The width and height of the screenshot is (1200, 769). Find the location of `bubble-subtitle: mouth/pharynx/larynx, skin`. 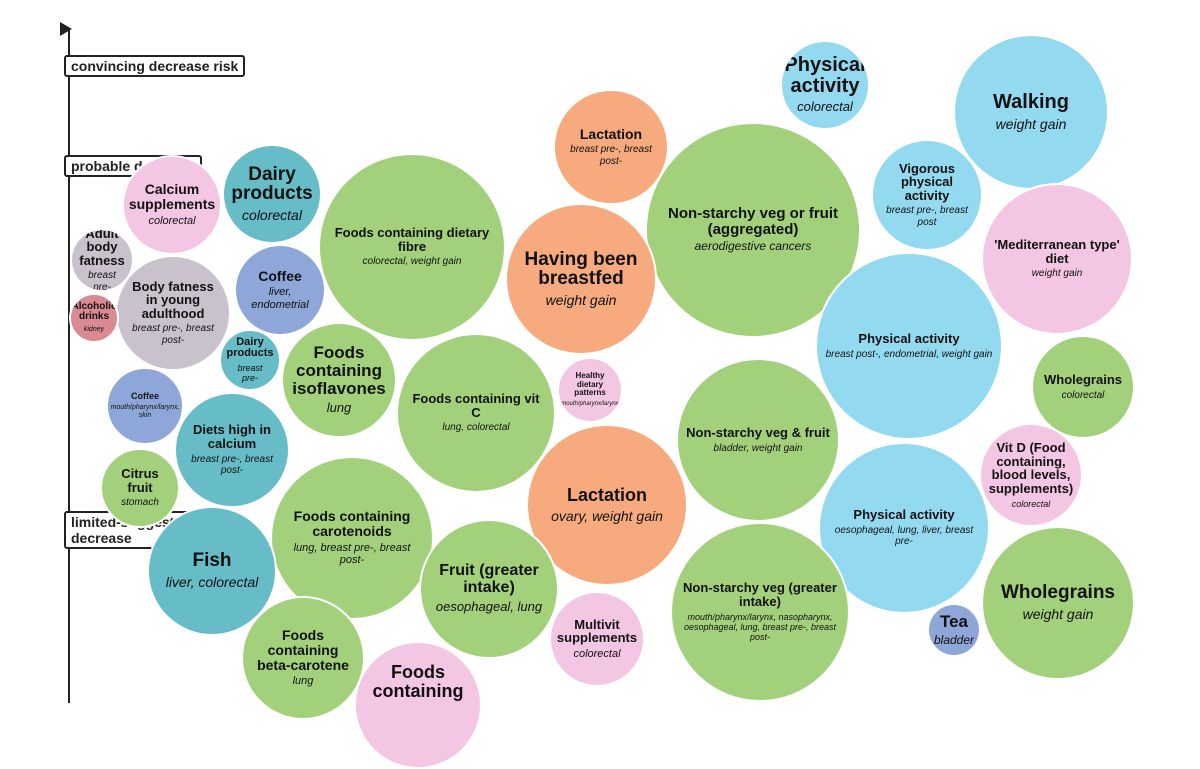

bubble-subtitle: mouth/pharynx/larynx, skin is located at coordinates (145, 412).